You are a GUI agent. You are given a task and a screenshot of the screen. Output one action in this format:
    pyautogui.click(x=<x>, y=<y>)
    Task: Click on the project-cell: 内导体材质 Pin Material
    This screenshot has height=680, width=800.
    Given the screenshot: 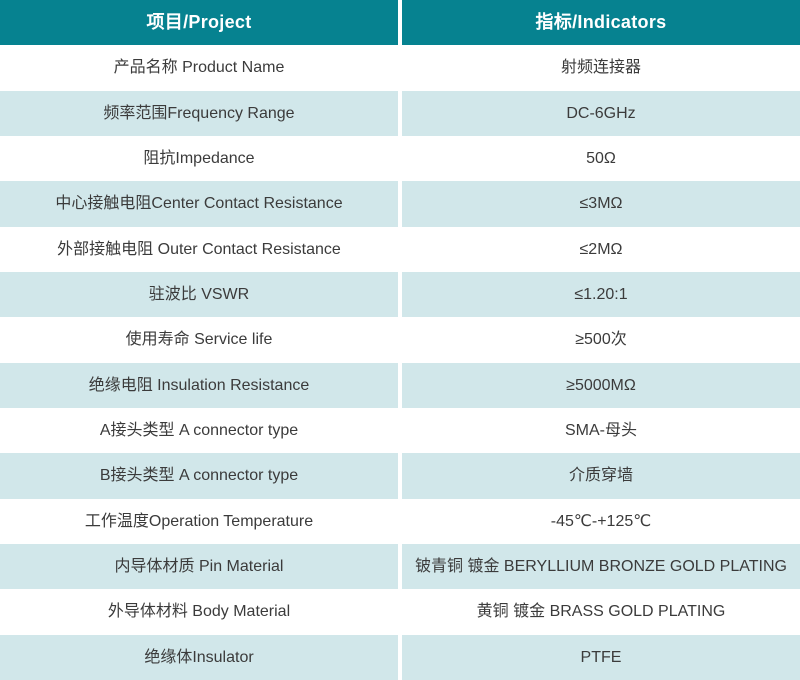 What is the action you would take?
    pyautogui.click(x=199, y=567)
    